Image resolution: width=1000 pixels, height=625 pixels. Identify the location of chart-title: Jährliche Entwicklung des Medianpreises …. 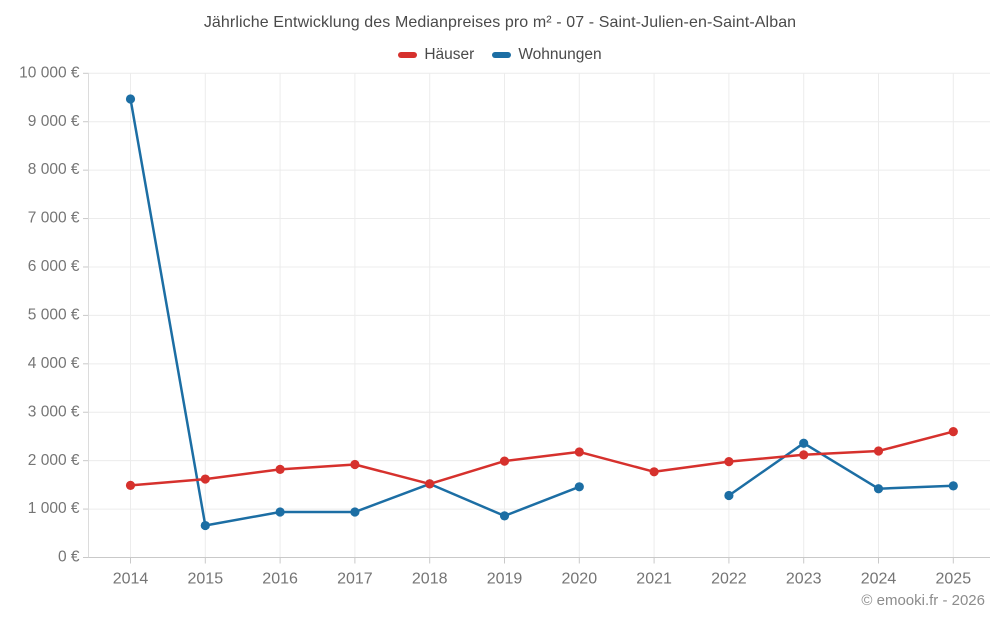
(500, 22).